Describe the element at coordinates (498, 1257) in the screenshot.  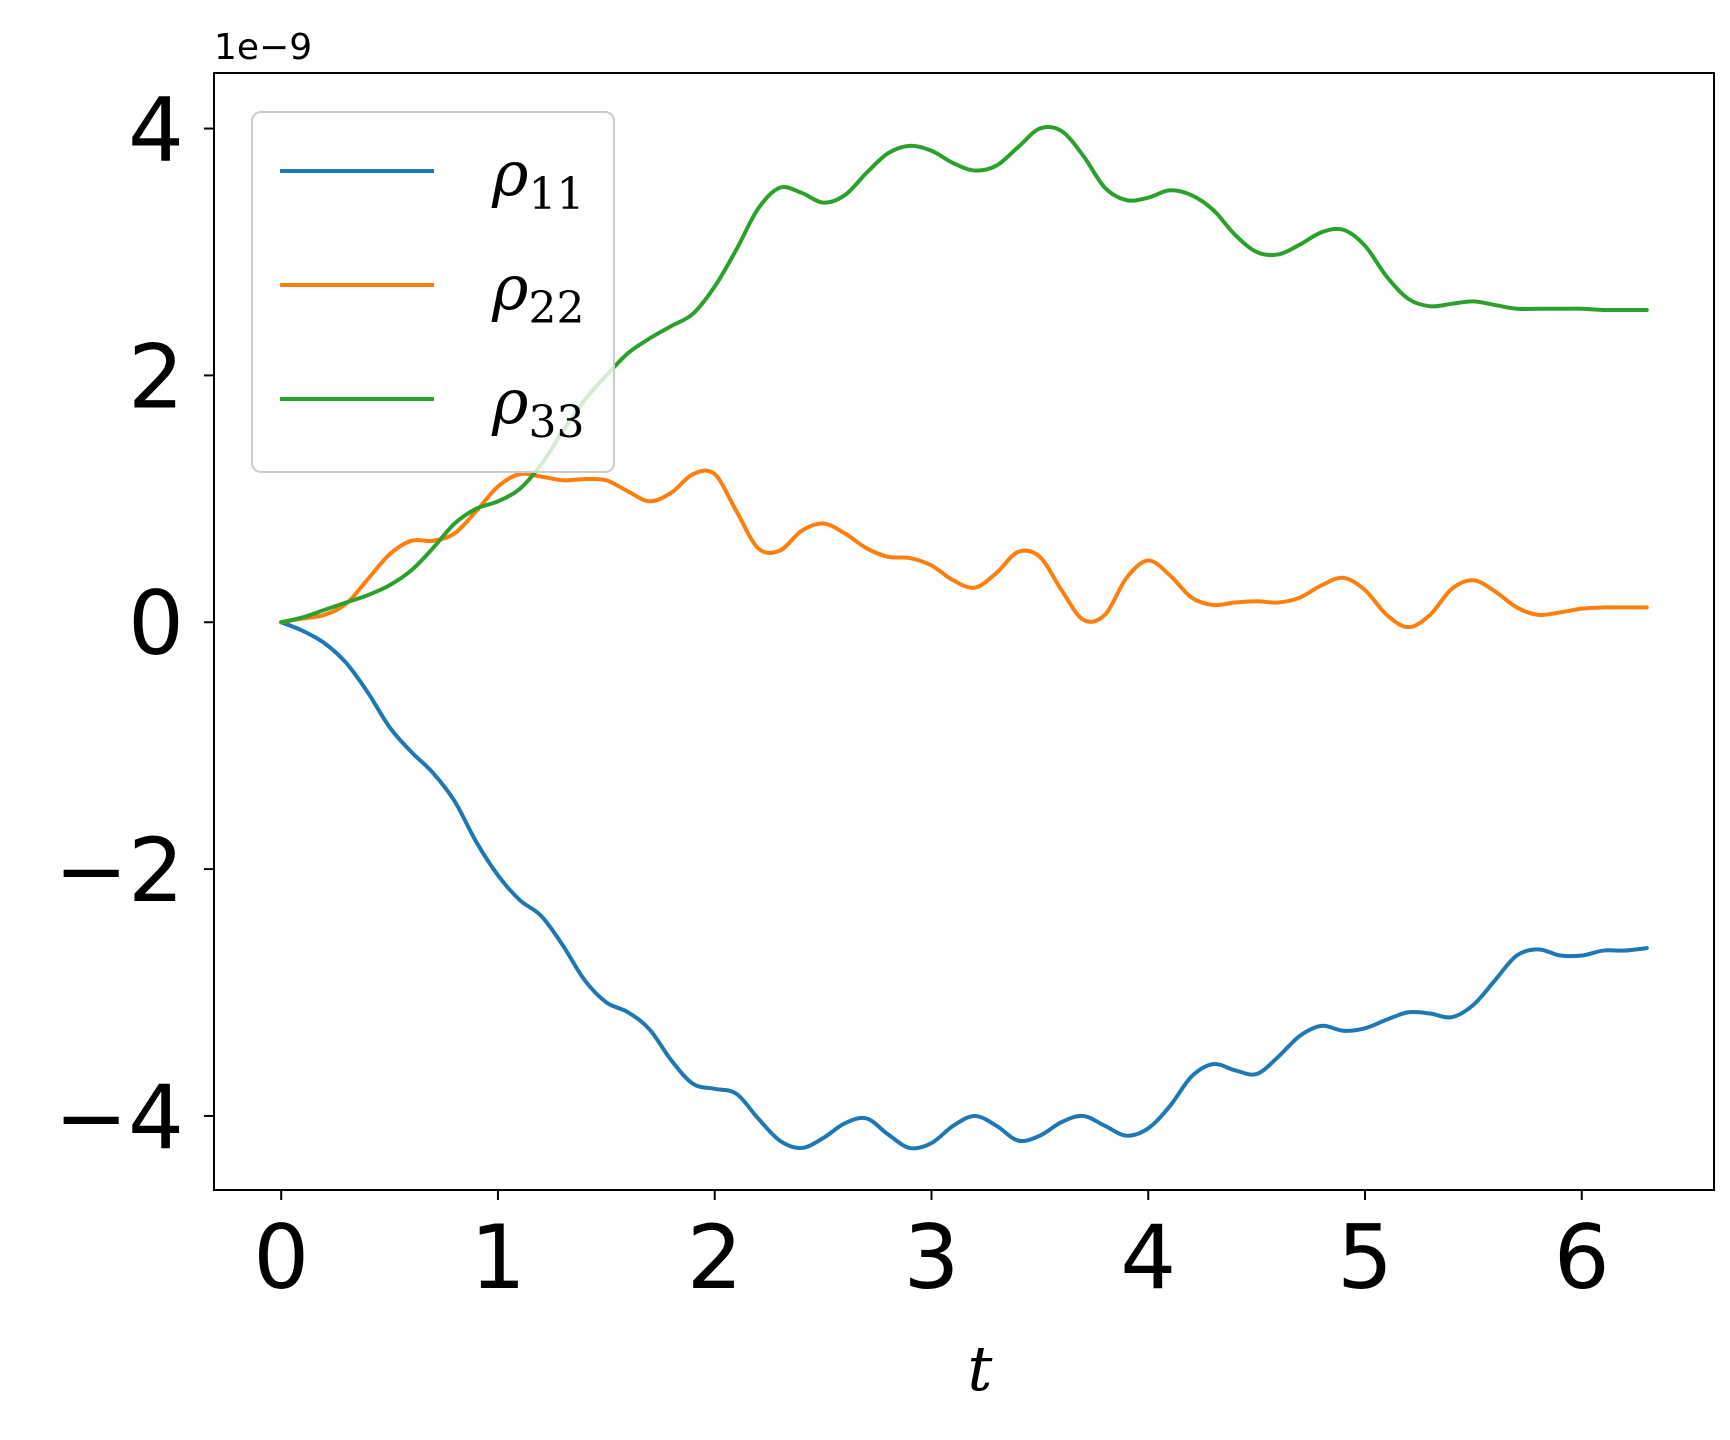
I see `x-tick-label: 1` at that location.